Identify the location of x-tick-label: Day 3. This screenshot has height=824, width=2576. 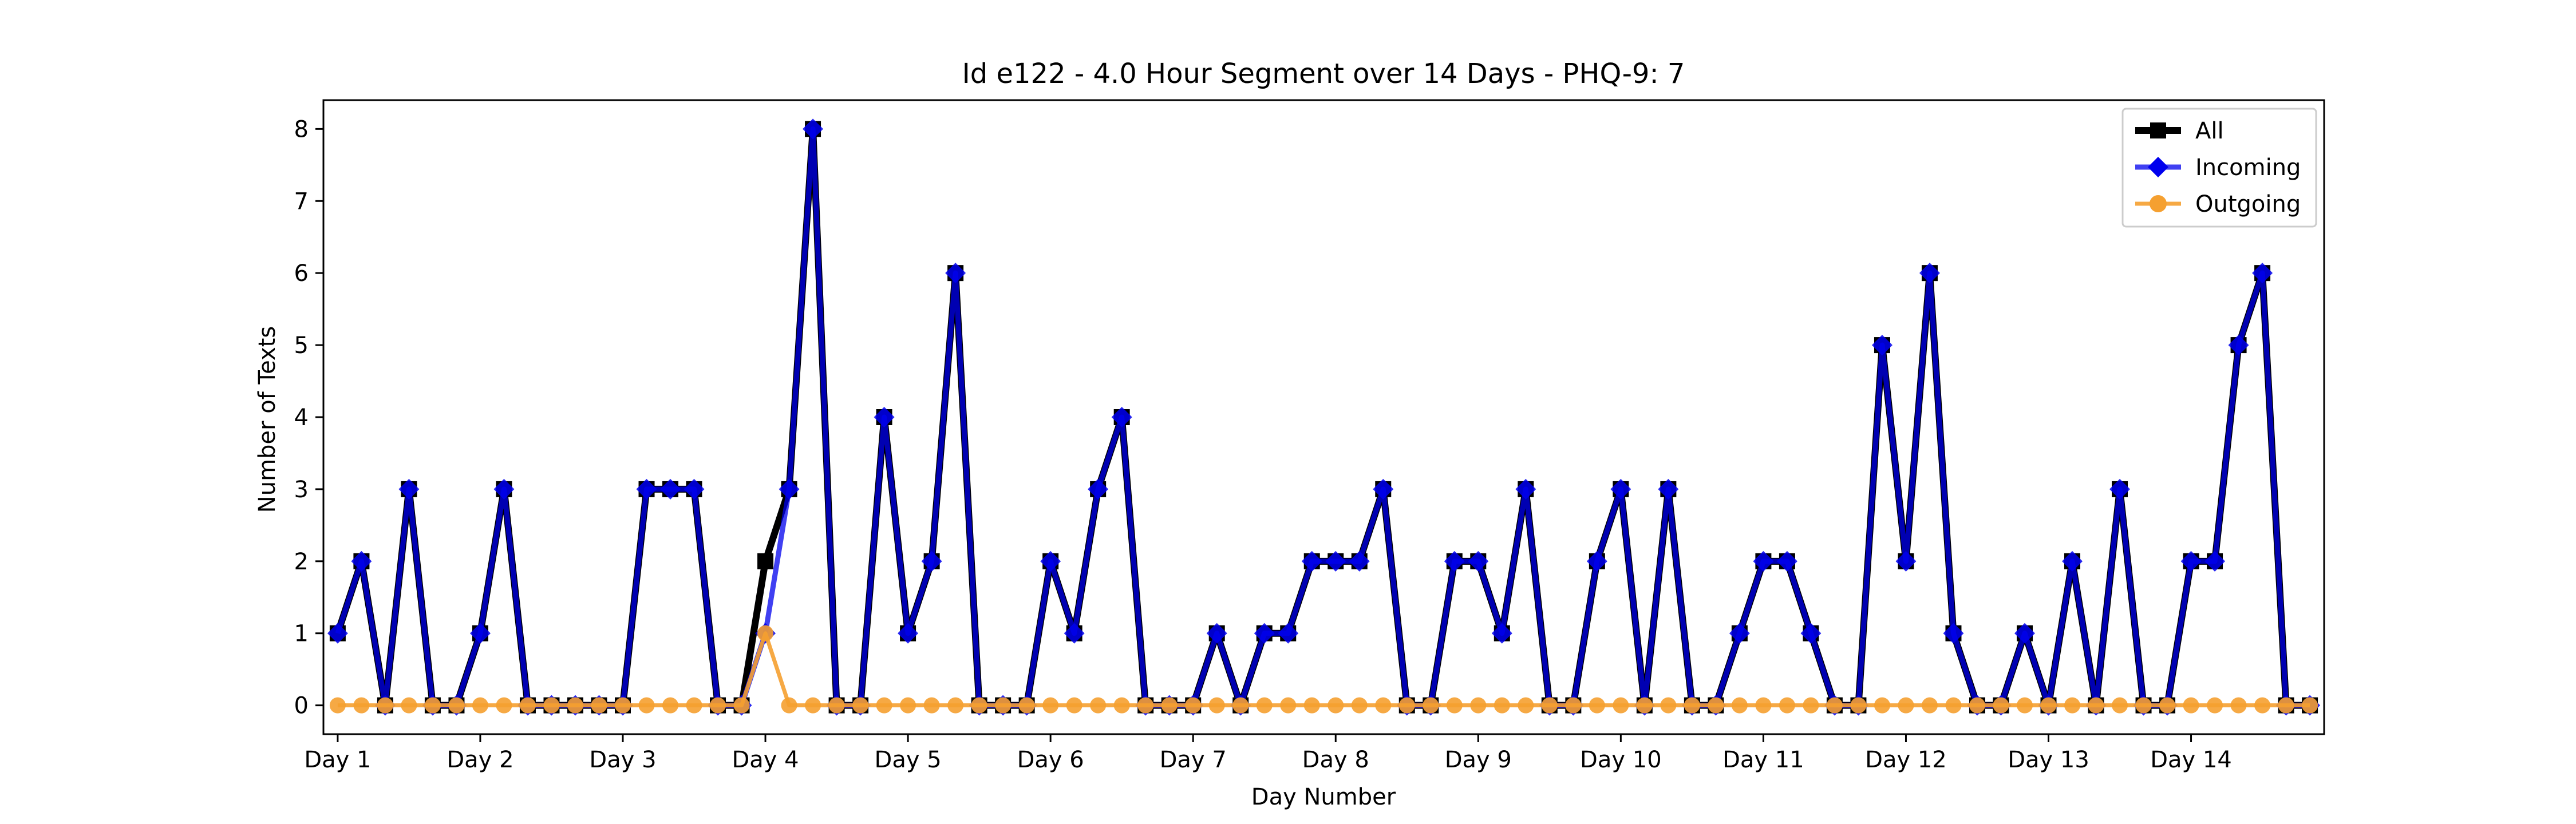
(622, 760).